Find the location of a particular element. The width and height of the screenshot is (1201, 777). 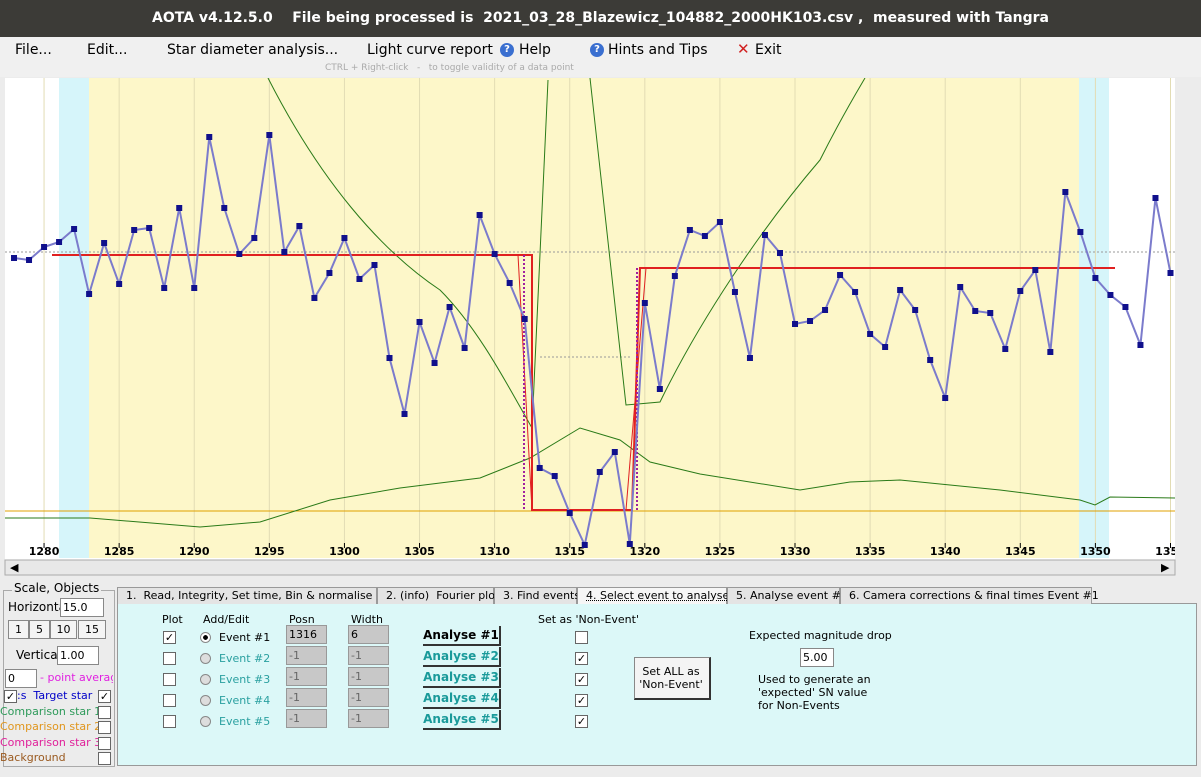

analyse-button: Analyse #5 is located at coordinates (462, 720).